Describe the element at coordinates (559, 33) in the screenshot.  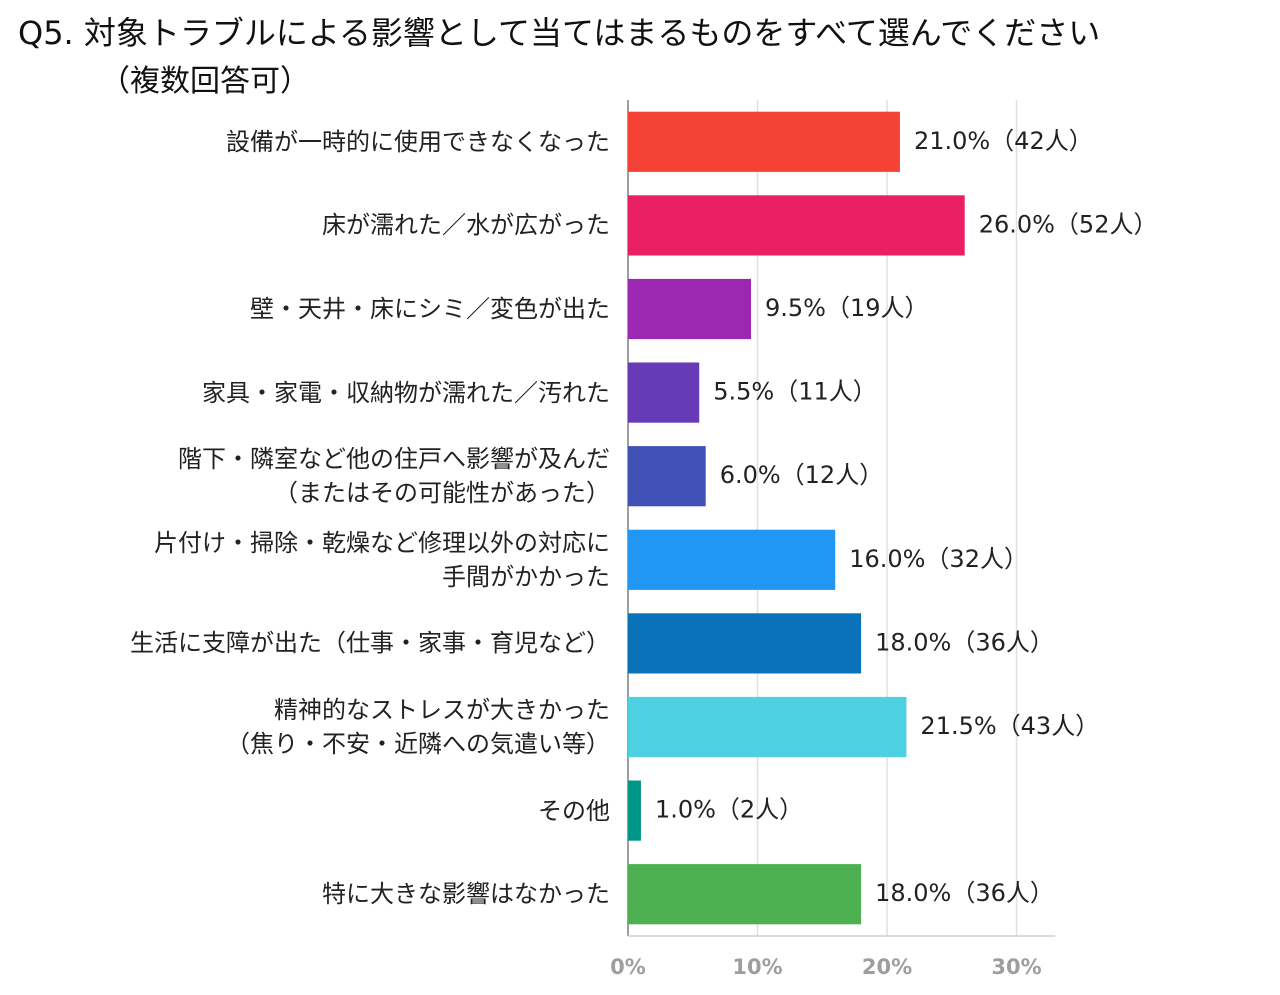
I see `chart-title: Q5. 対象トラブルによる影響として当てはまるものをすべて選んでください` at that location.